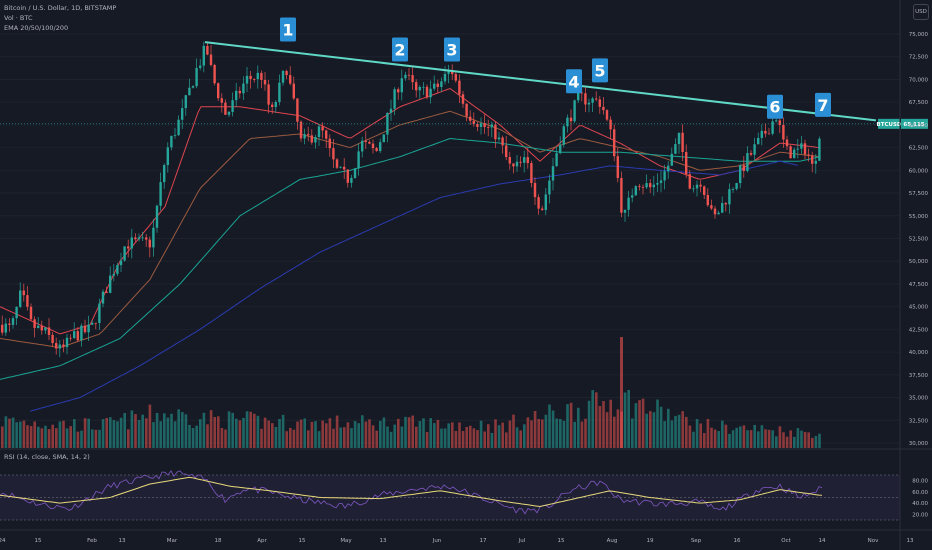  I want to click on x-tick-label: Oct, so click(786, 541).